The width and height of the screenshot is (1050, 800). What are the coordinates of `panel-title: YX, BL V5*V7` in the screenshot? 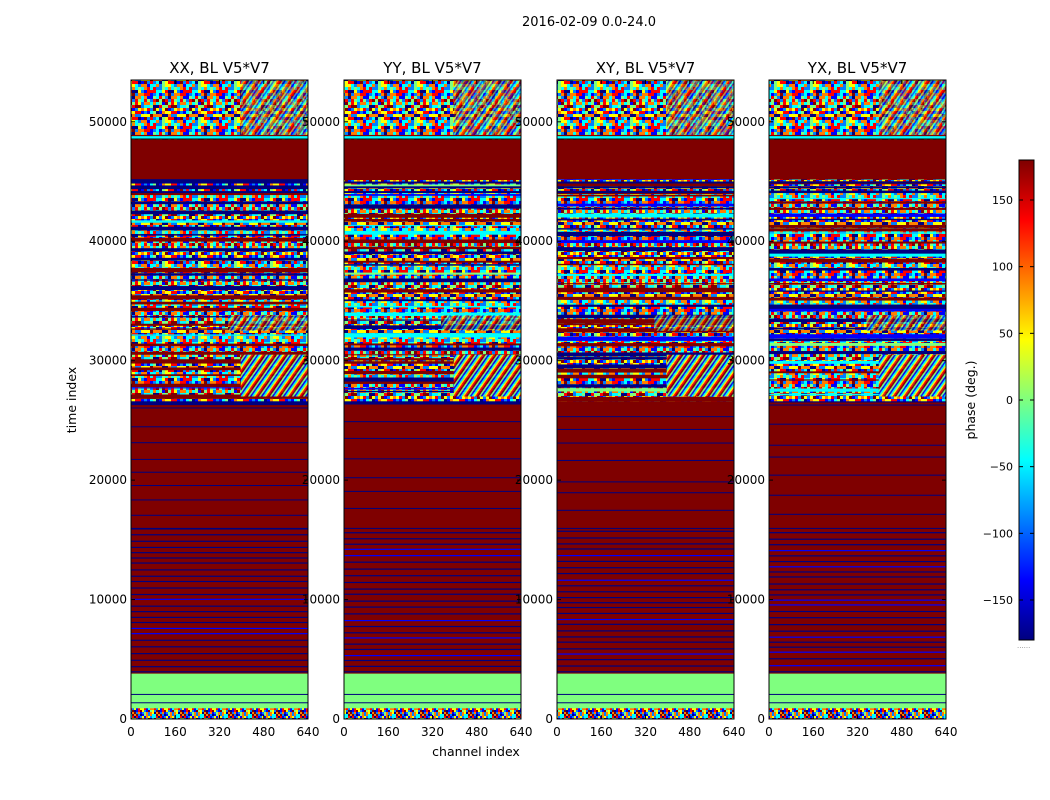 It's located at (857, 68).